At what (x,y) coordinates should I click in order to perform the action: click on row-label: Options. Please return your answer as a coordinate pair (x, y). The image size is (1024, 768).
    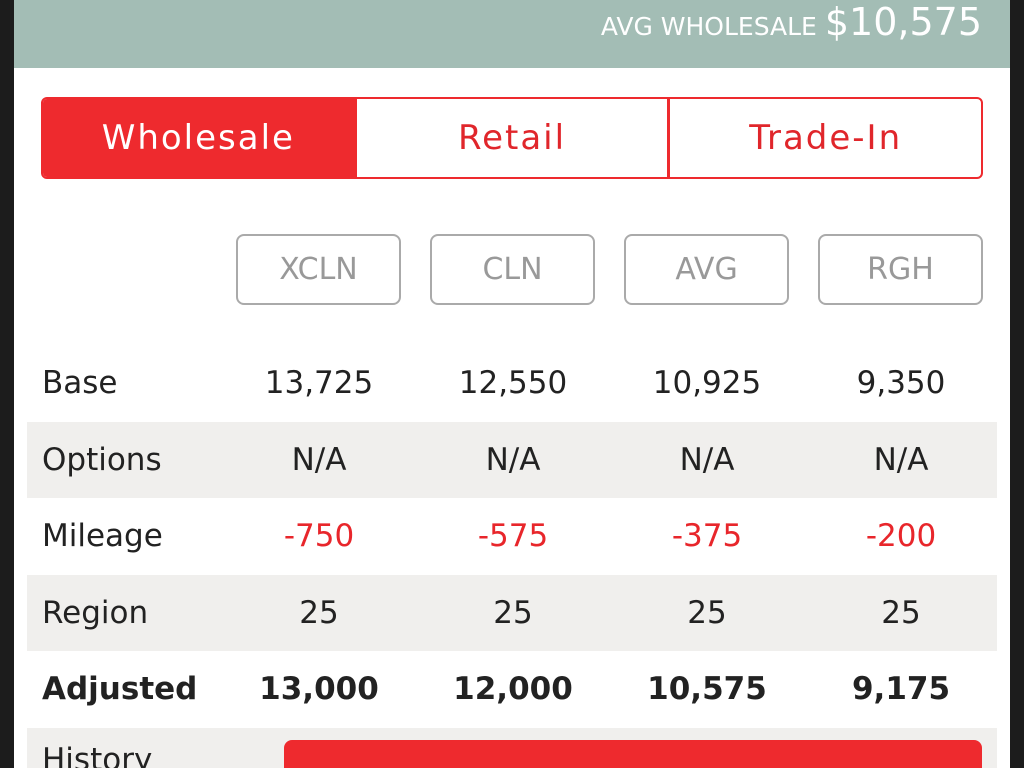
    Looking at the image, I should click on (102, 459).